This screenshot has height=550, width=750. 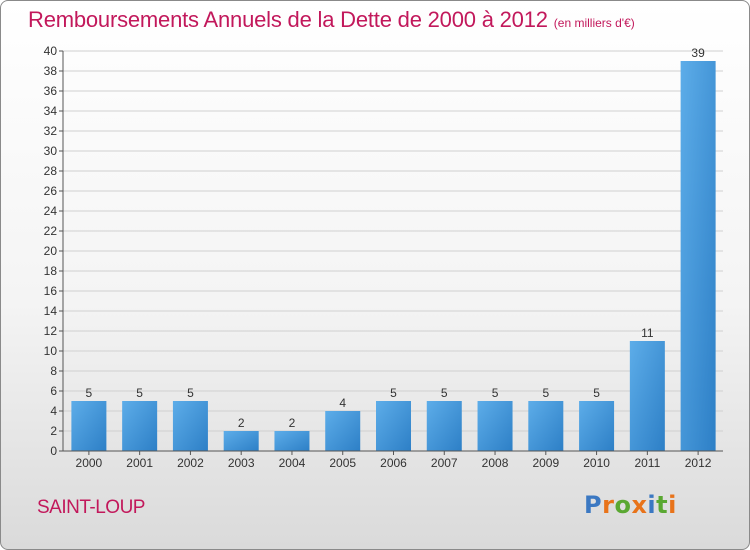 I want to click on x-tick-label: 2006, so click(x=393, y=463).